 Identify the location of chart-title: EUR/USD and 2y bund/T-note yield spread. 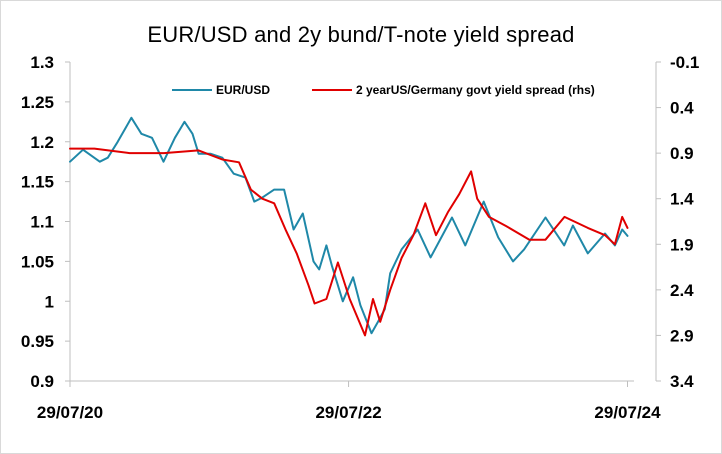
(361, 34).